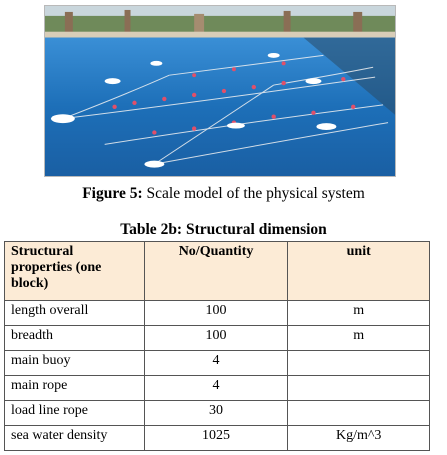 This screenshot has height=455, width=447. What do you see at coordinates (223, 229) in the screenshot?
I see `table-title: Table 2b: Structural dimension` at bounding box center [223, 229].